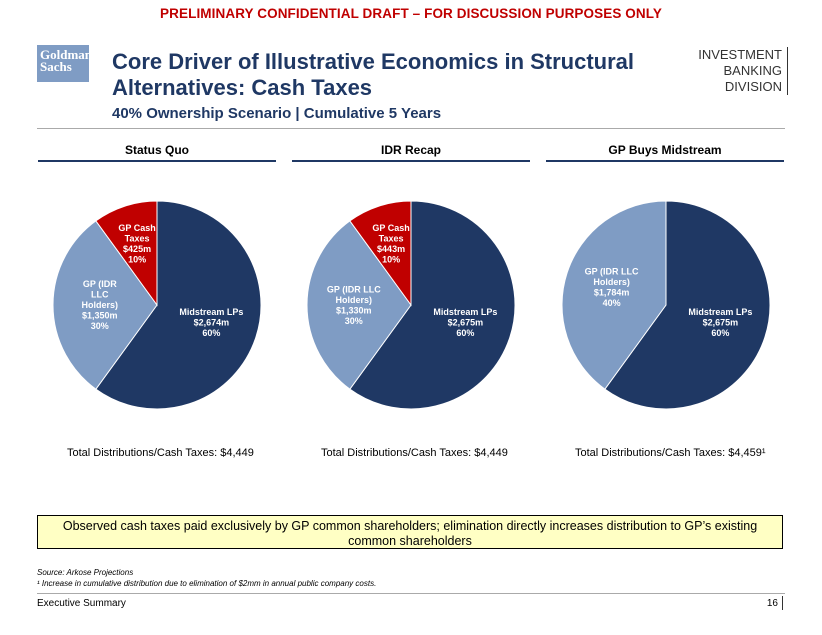 This screenshot has height=635, width=822. I want to click on panel-rule-gp-buys-midstream, so click(665, 161).